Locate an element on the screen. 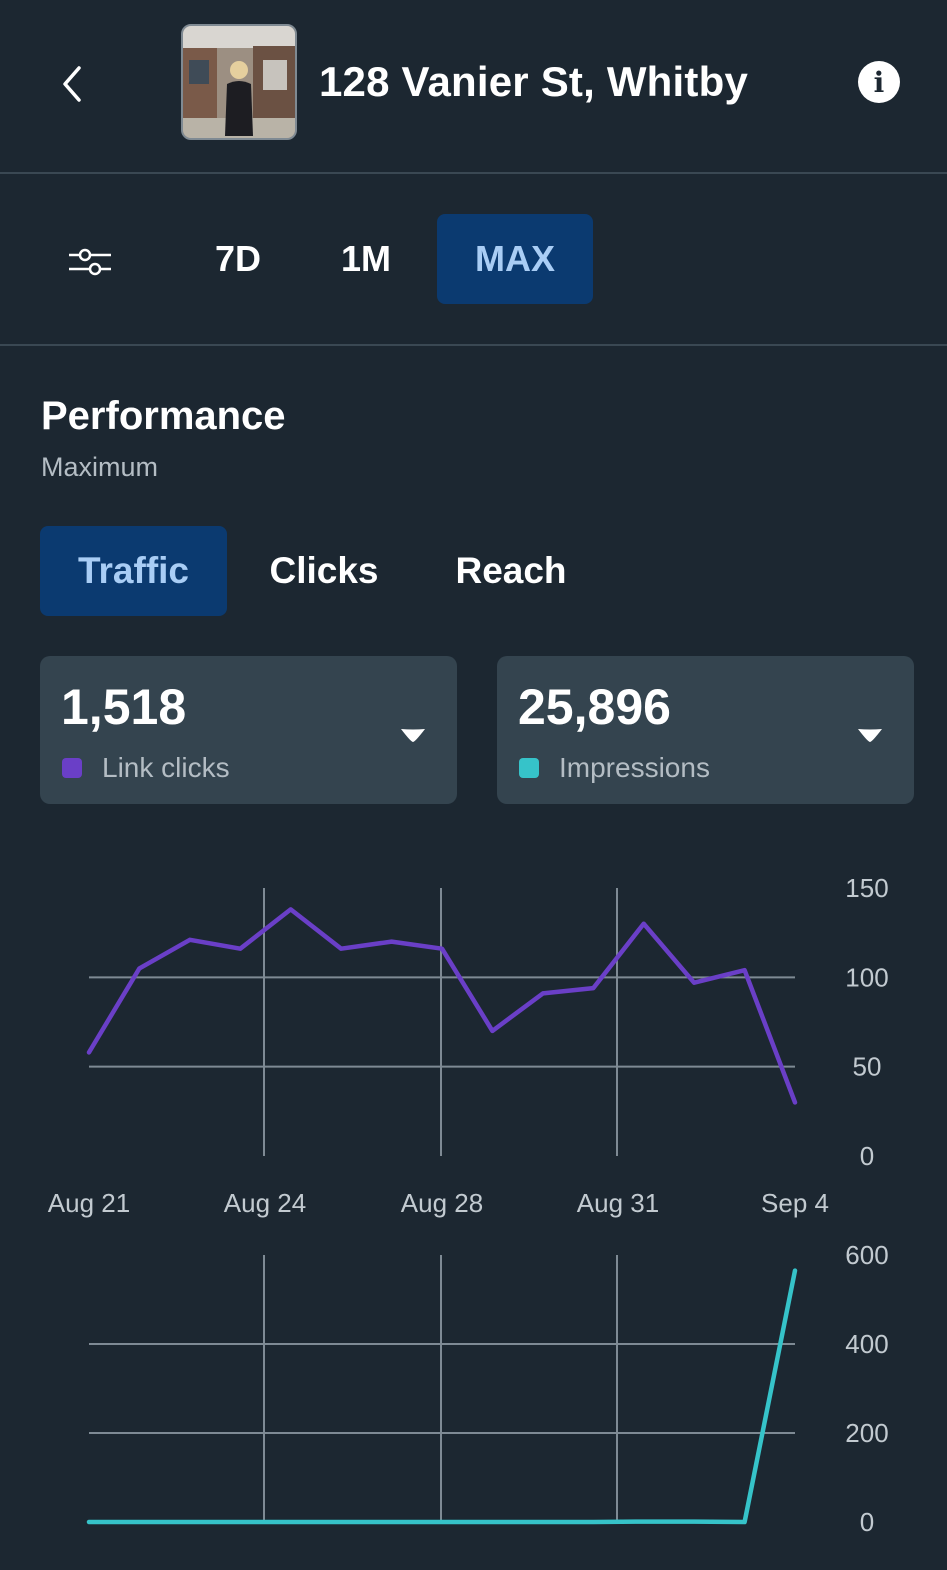 This screenshot has height=1570, width=947. section-title: Performance is located at coordinates (163, 416).